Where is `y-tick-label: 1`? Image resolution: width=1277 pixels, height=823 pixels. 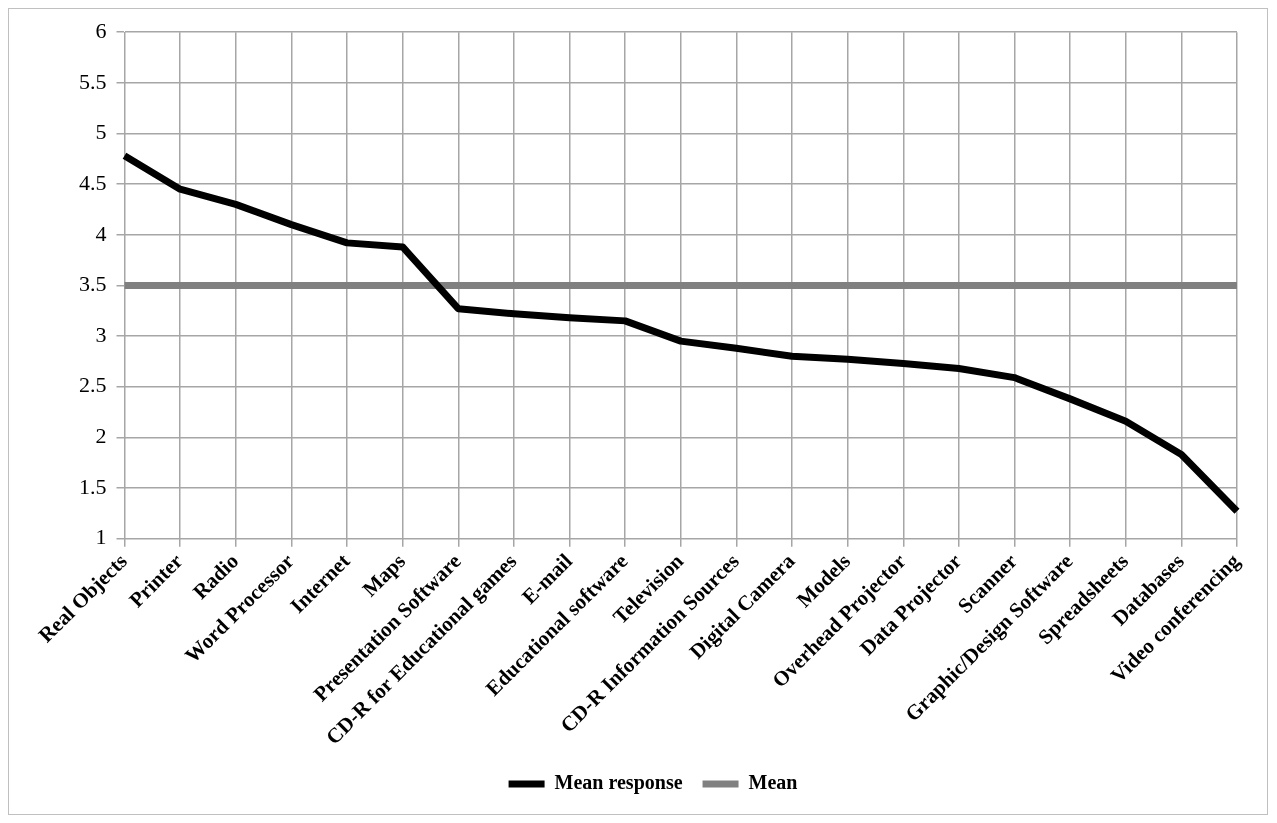 y-tick-label: 1 is located at coordinates (101, 537).